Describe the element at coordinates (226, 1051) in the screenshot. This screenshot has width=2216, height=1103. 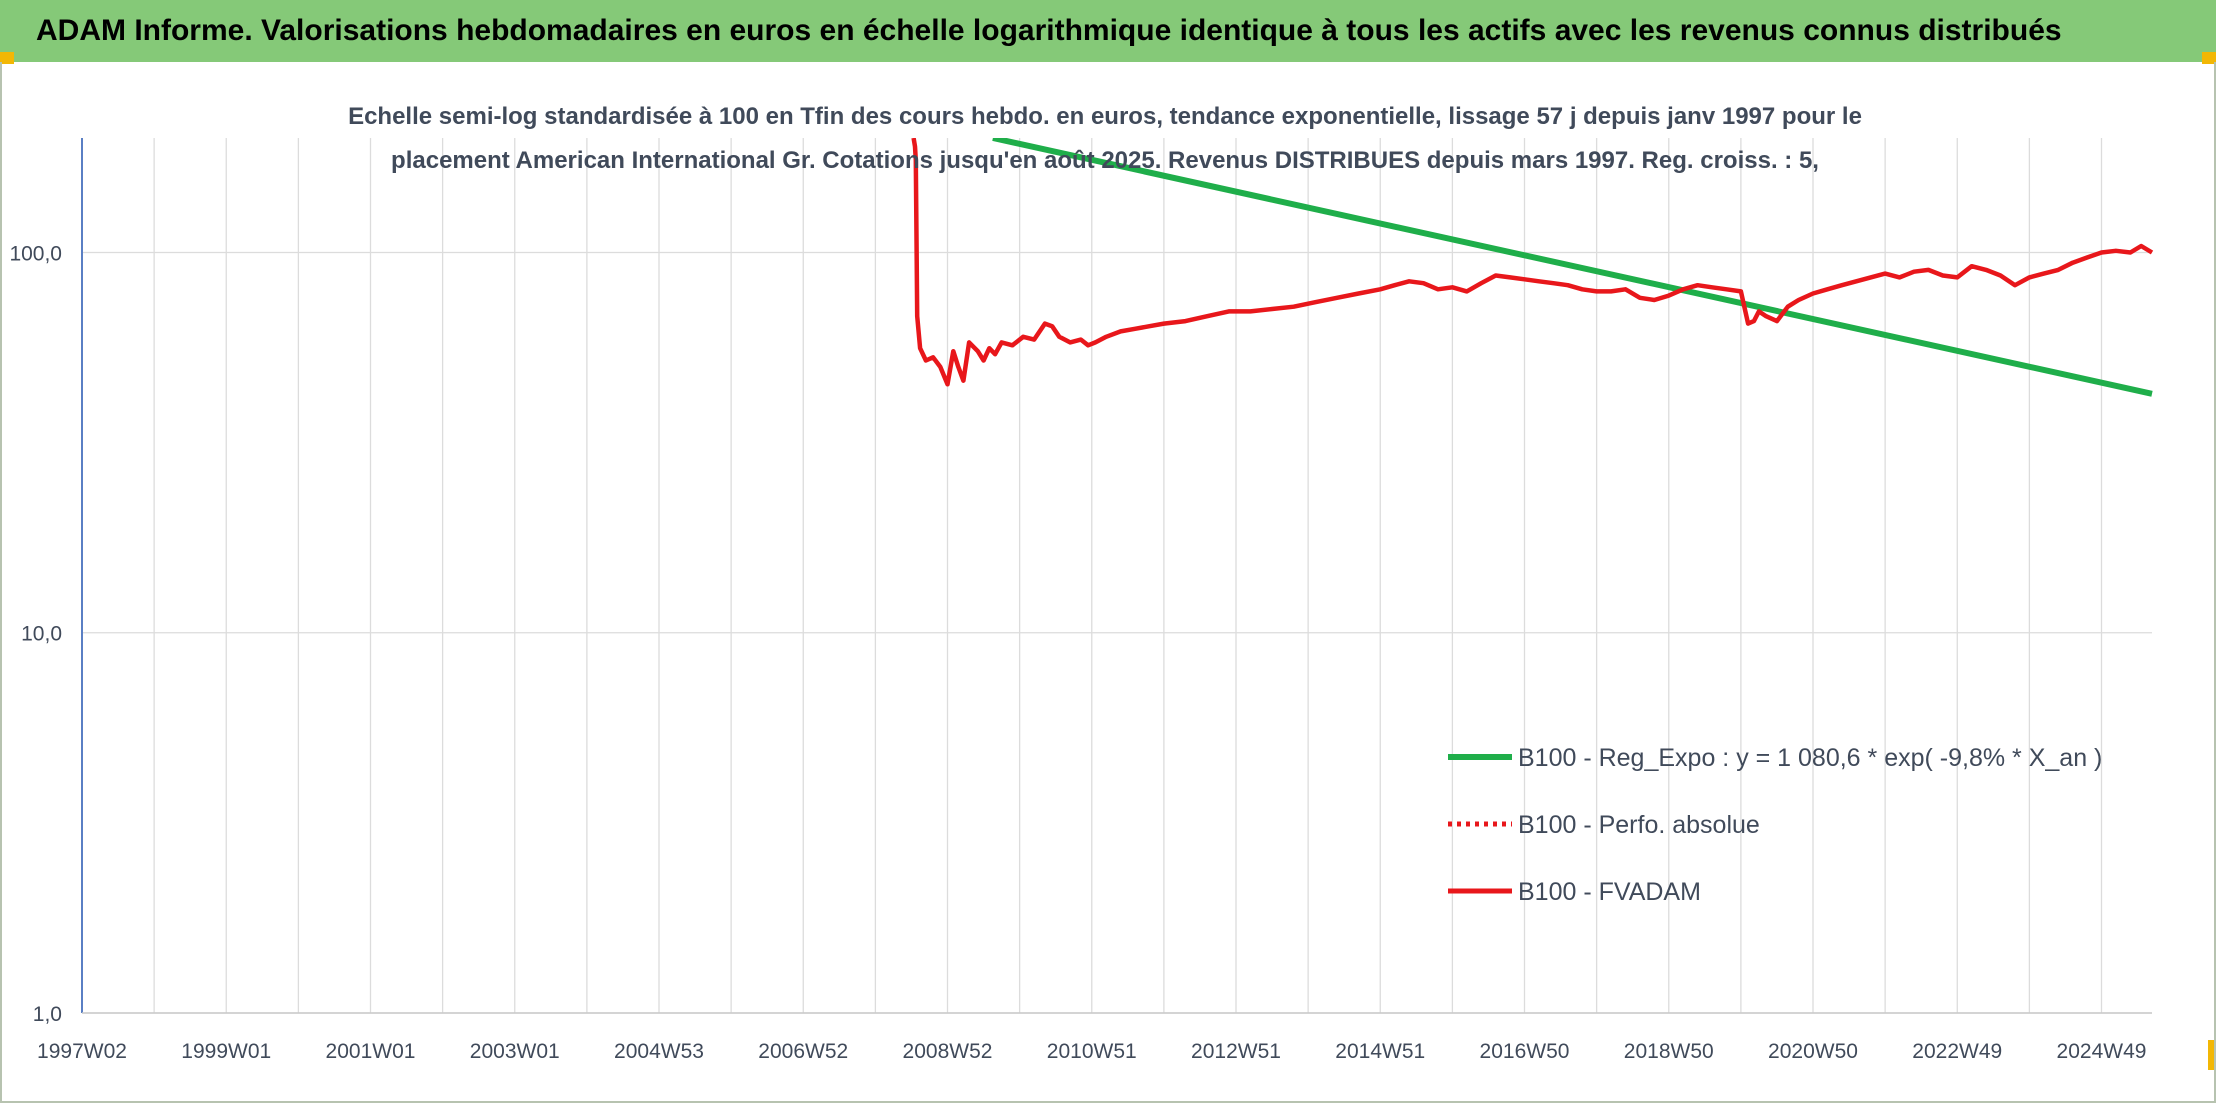
I see `x-tick-label: 1999W01` at that location.